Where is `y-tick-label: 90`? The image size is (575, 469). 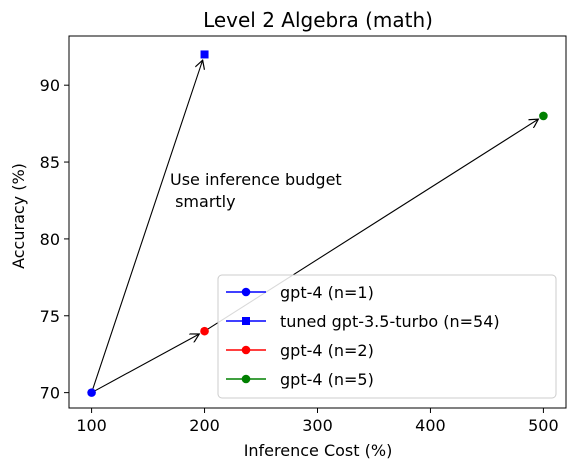
y-tick-label: 90 is located at coordinates (50, 85).